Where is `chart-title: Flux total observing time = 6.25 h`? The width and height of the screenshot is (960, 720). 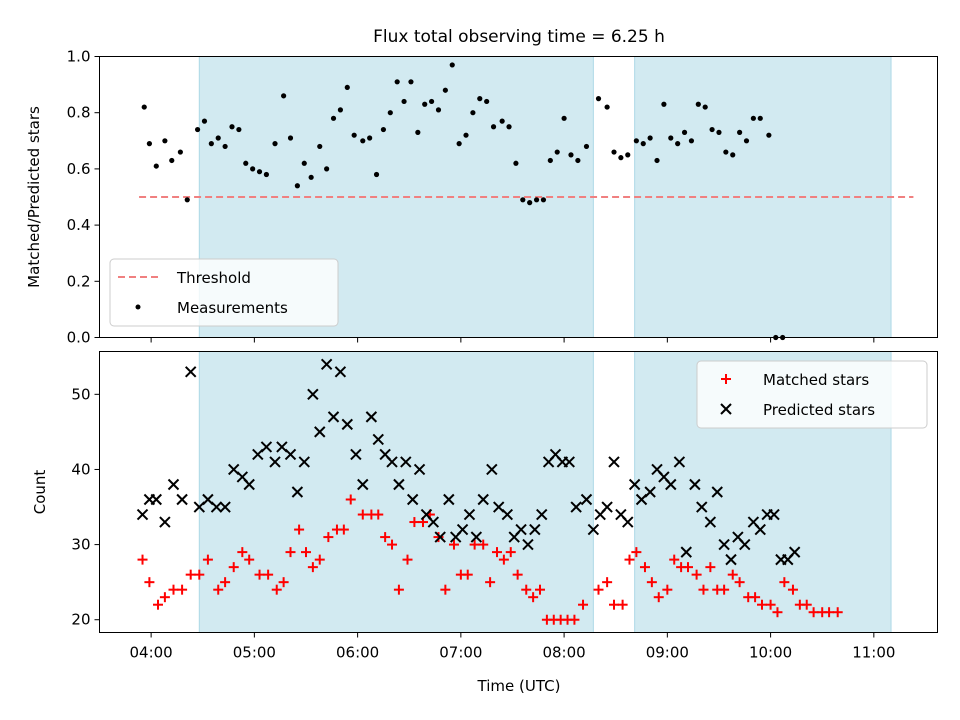
chart-title: Flux total observing time = 6.25 h is located at coordinates (519, 37).